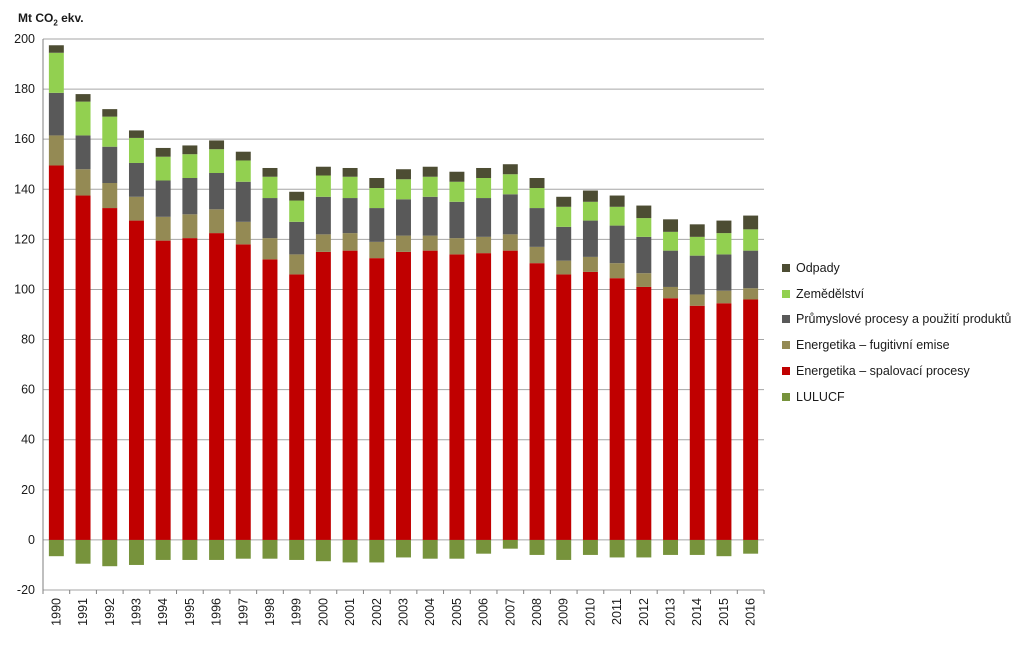 This screenshot has height=659, width=1024. What do you see at coordinates (820, 396) in the screenshot?
I see `legend-label: LULUCF` at bounding box center [820, 396].